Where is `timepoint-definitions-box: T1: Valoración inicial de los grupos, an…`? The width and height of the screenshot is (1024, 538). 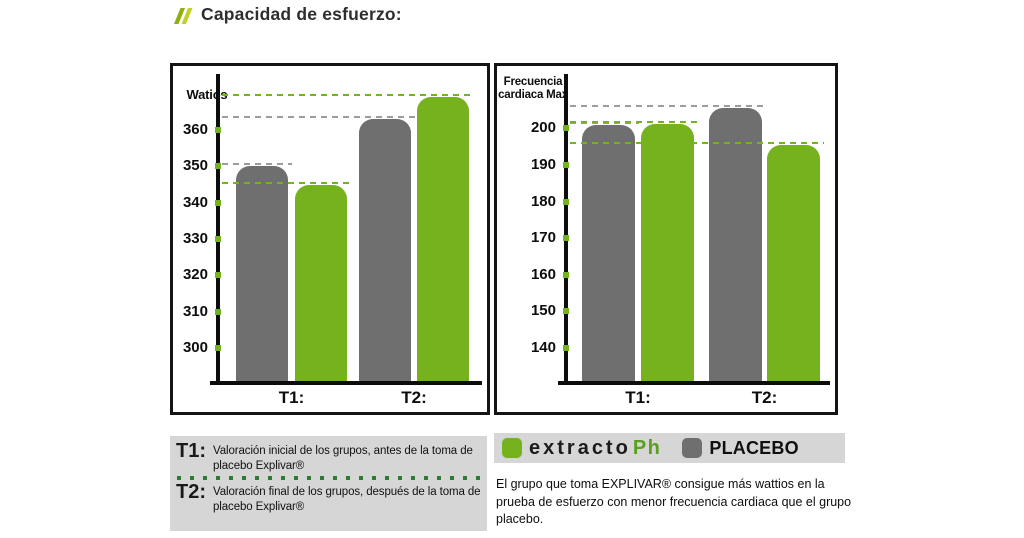 timepoint-definitions-box: T1: Valoración inicial de los grupos, an… is located at coordinates (328, 483).